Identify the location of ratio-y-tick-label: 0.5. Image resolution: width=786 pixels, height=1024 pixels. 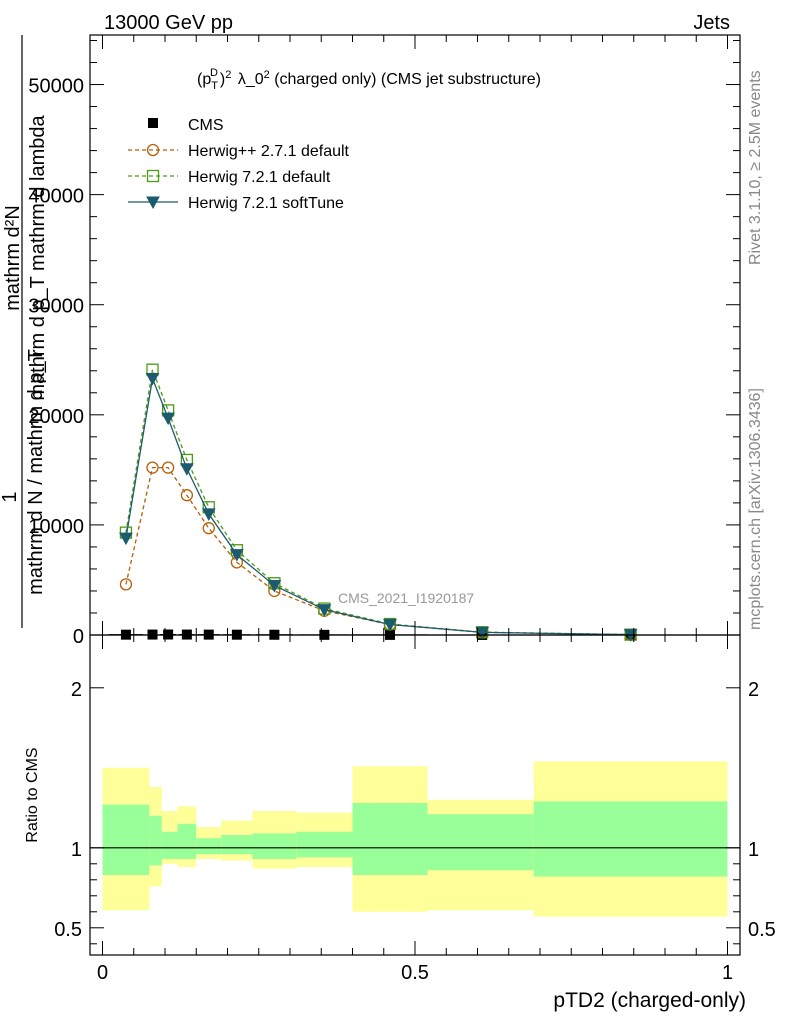
(68, 930).